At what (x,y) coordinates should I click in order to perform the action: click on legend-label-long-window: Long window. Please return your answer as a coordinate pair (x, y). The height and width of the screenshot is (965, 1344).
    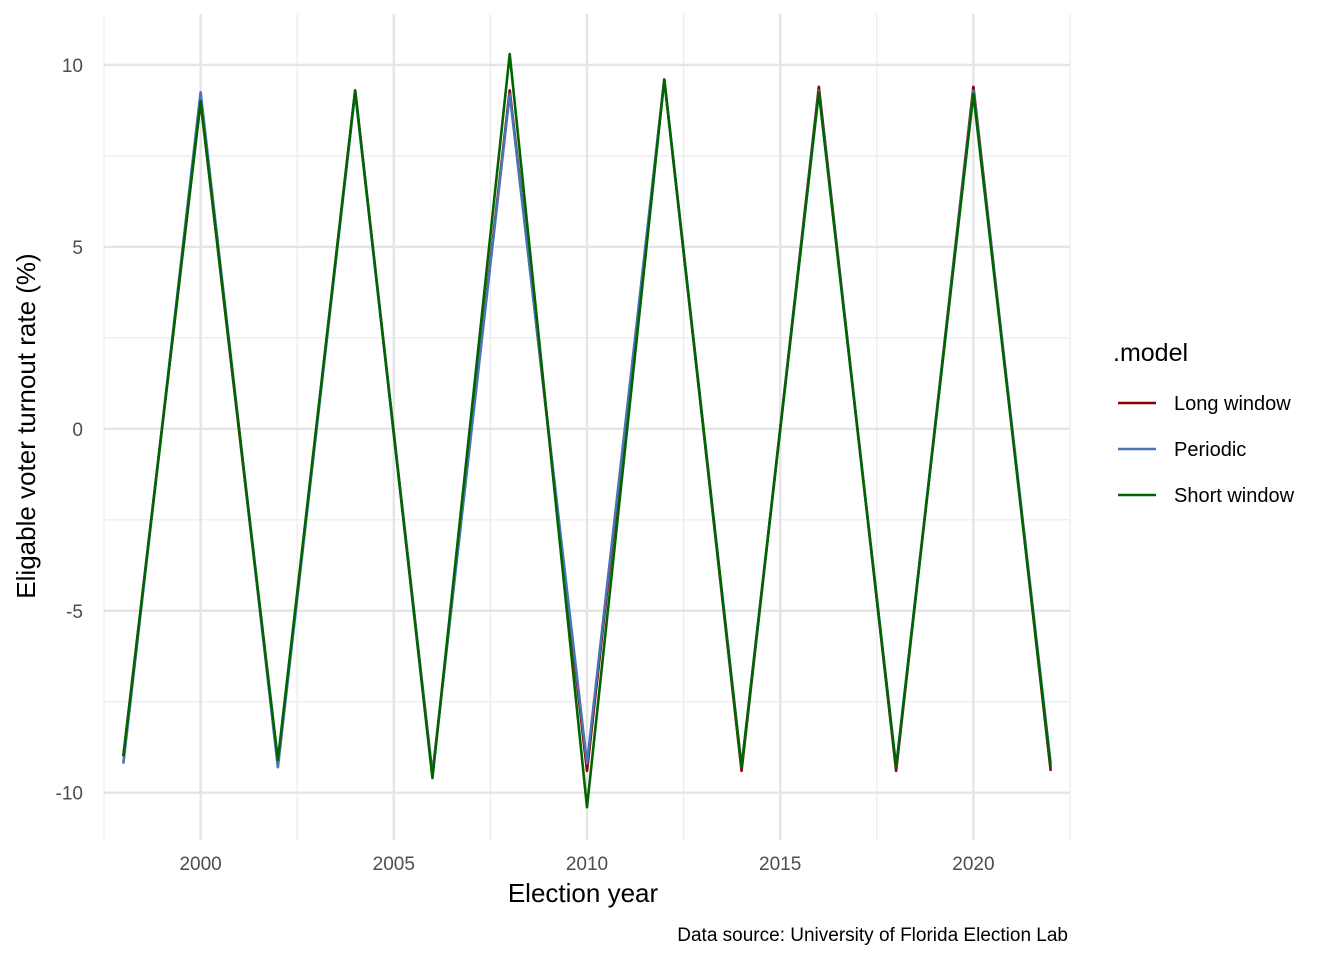
    Looking at the image, I should click on (1232, 404).